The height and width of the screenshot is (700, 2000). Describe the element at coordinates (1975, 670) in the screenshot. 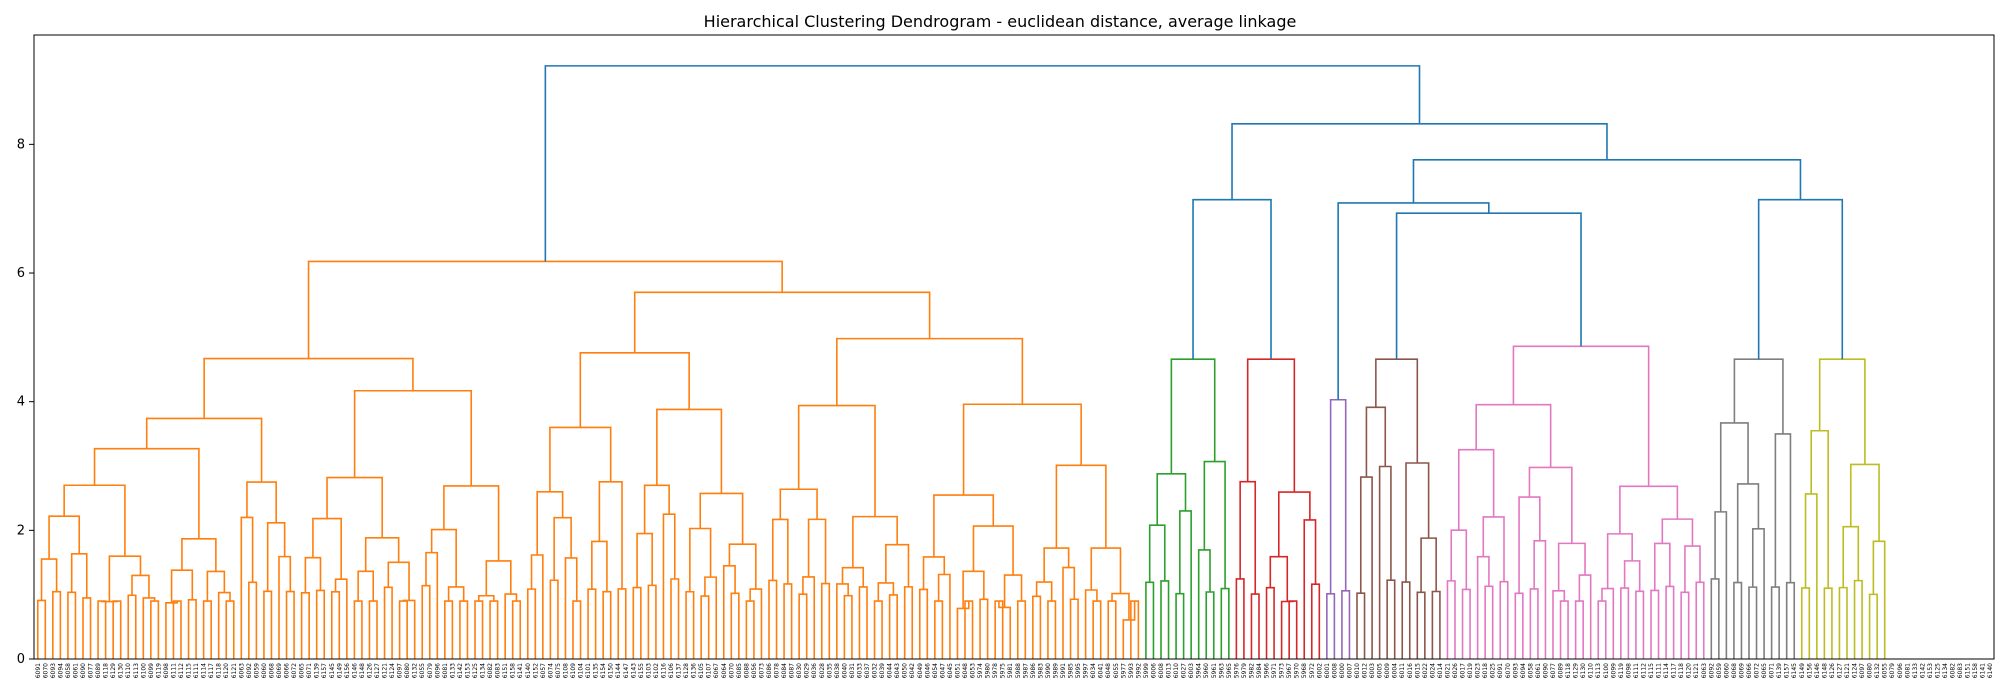

I see `leaf-label: 6158` at that location.